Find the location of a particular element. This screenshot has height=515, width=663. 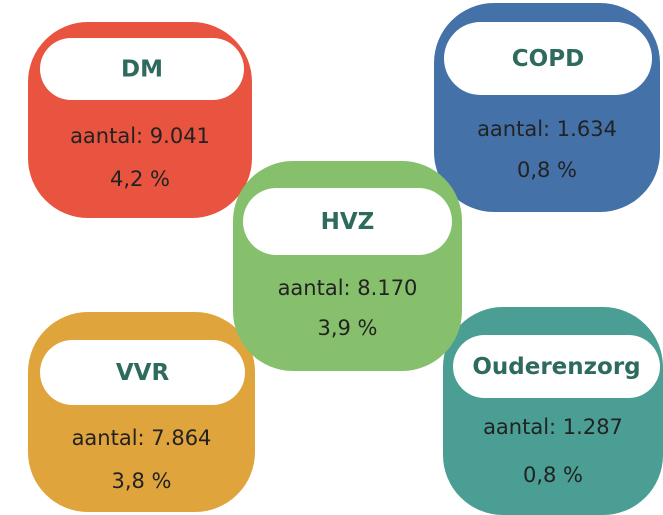

card-count: aantal: 9.041 is located at coordinates (140, 136).